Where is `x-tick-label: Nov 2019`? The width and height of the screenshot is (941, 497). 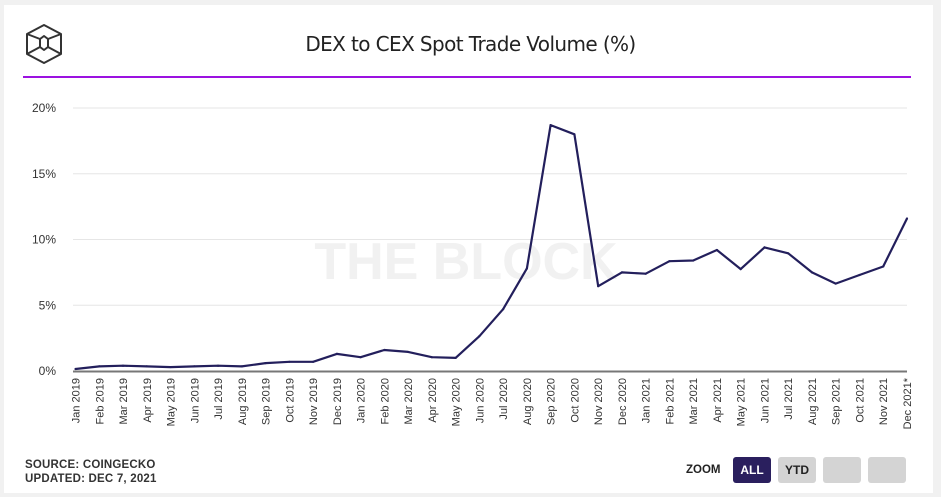 x-tick-label: Nov 2019 is located at coordinates (314, 401).